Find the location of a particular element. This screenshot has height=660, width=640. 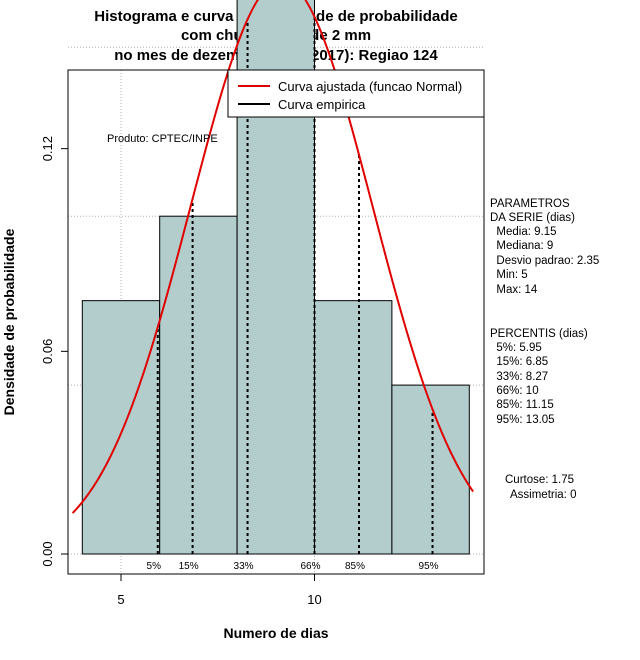

percentis-p15: 15%: 6.85 is located at coordinates (519, 362).